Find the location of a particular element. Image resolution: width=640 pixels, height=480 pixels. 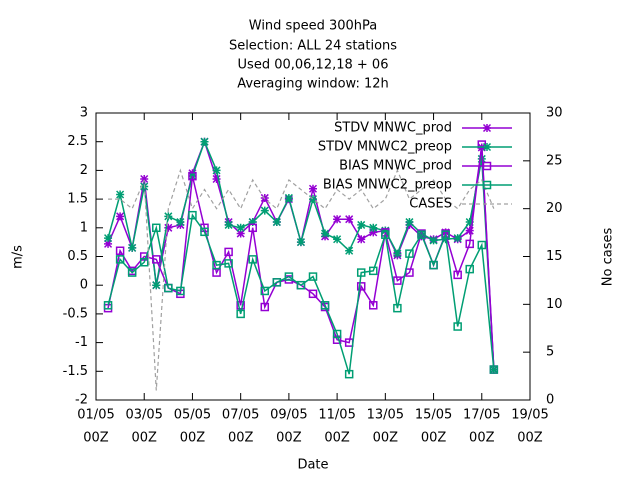

y2-tick-label: 30 is located at coordinates (554, 113).